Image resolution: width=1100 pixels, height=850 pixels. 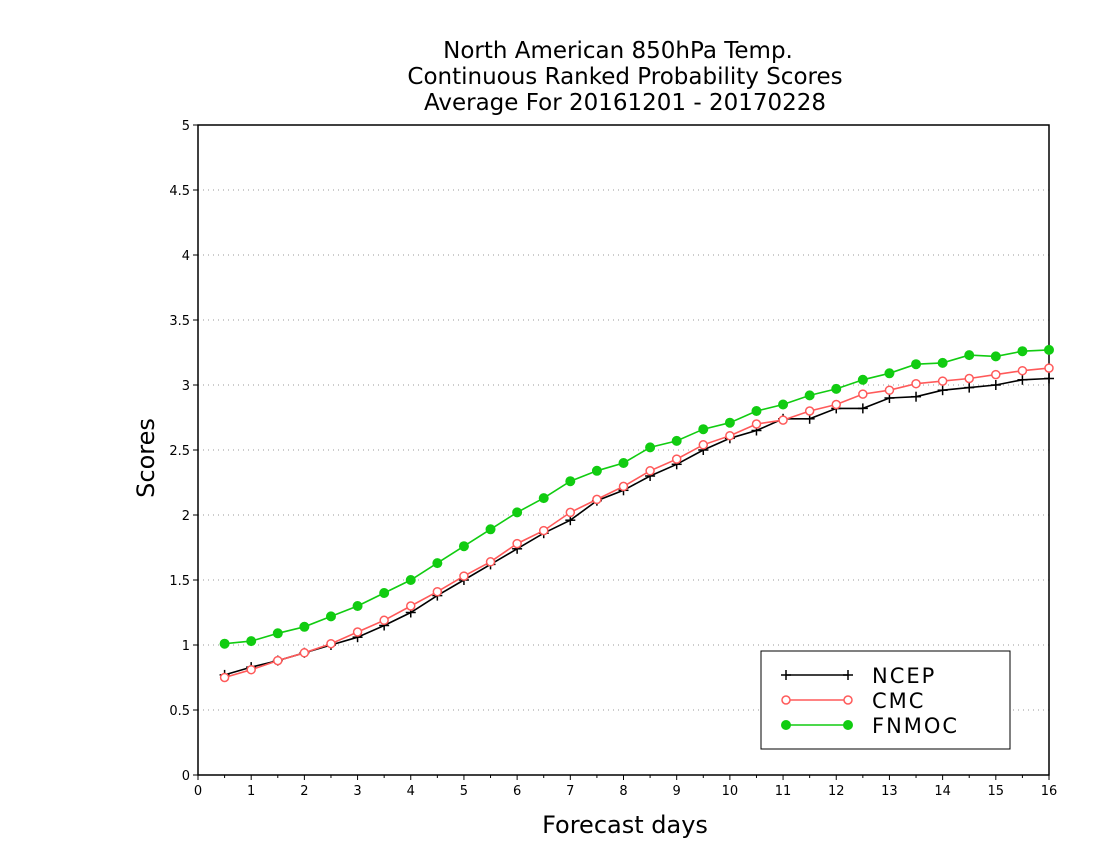 I want to click on legend-item-cmc: CMC, so click(x=852, y=701).